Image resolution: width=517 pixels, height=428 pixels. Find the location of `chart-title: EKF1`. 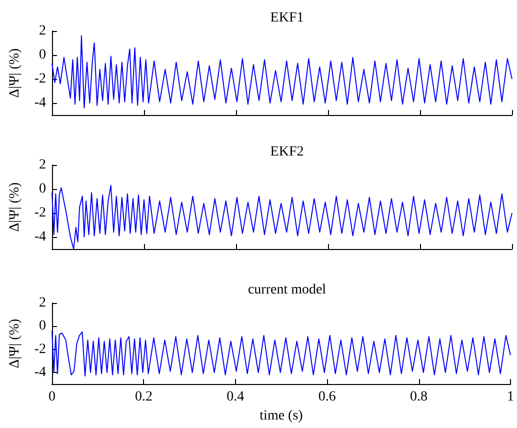

chart-title: EKF1 is located at coordinates (287, 18).